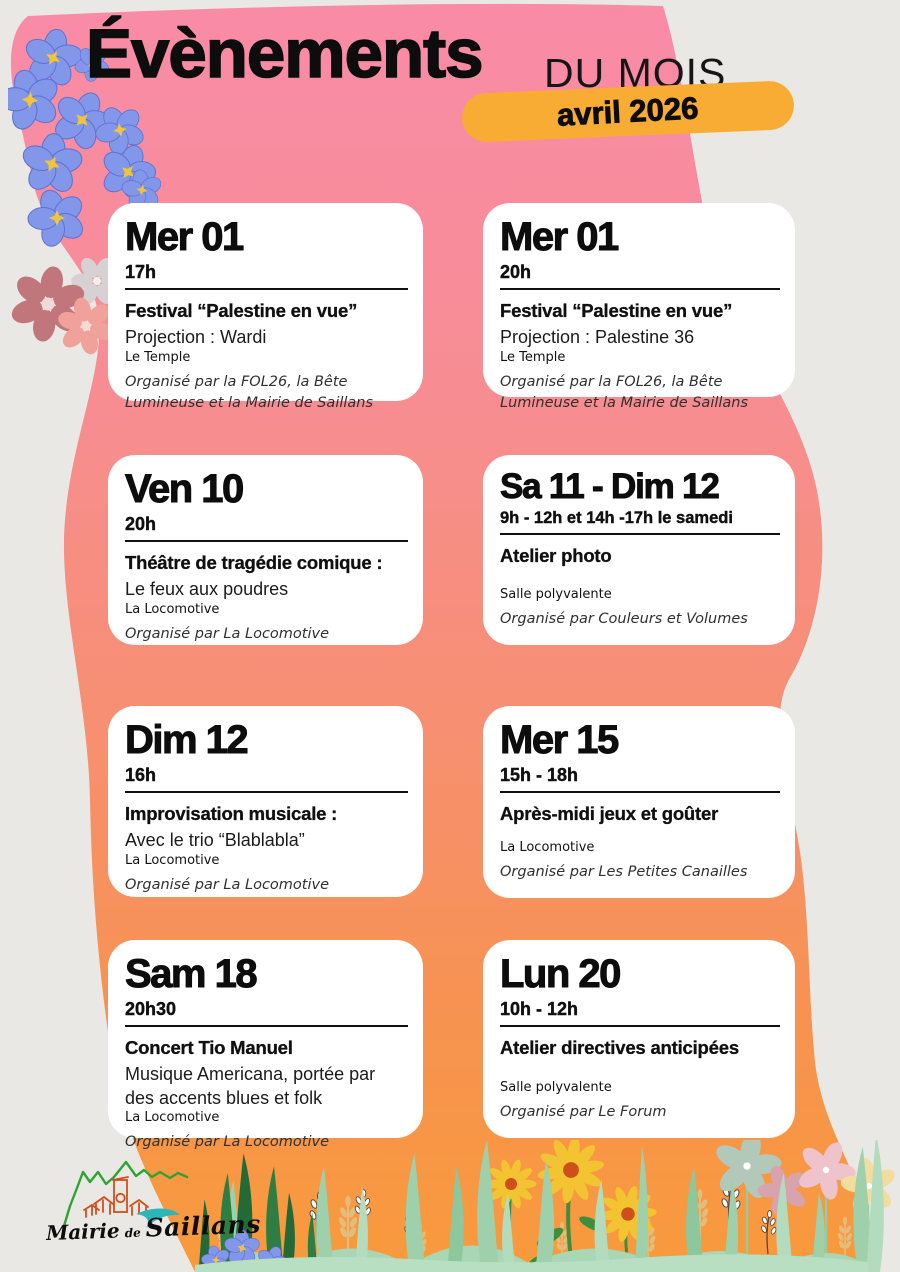  What do you see at coordinates (132, 1233) in the screenshot?
I see `logo-word-de: de` at bounding box center [132, 1233].